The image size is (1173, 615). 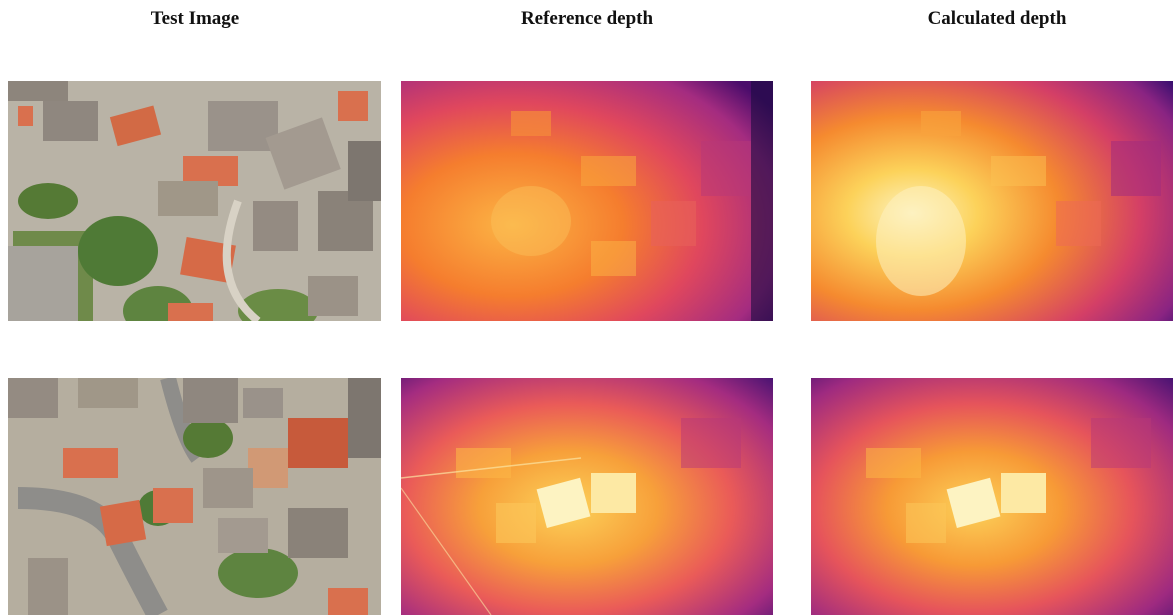 I want to click on column-title-test-image: Test Image, so click(x=195, y=18).